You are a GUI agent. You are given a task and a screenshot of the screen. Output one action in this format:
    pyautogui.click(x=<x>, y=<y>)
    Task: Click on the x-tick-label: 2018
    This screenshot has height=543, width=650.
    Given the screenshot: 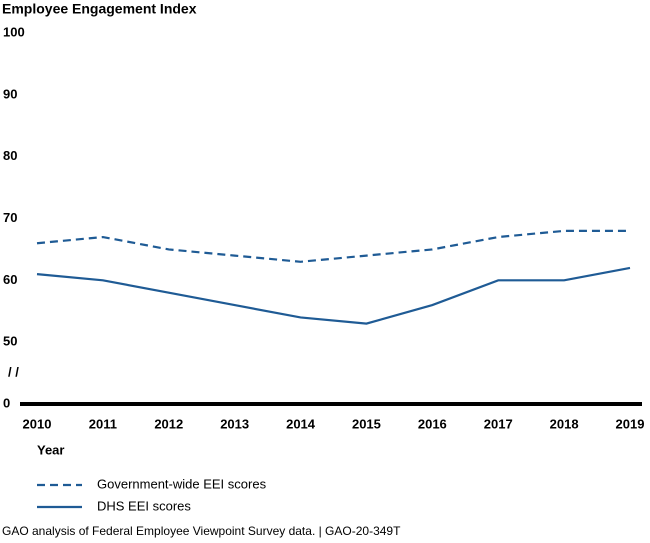 What is the action you would take?
    pyautogui.click(x=564, y=423)
    